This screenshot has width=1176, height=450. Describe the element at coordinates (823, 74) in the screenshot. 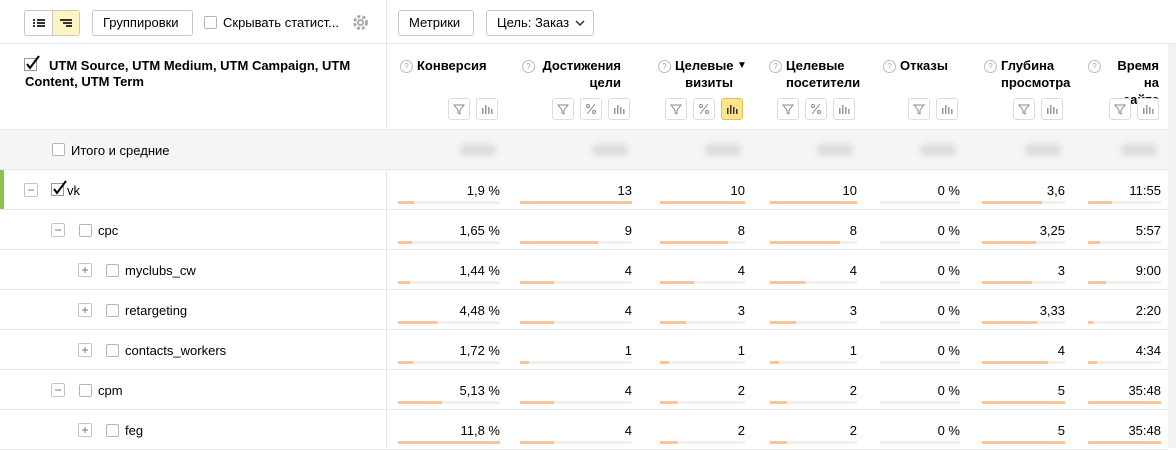

I see `column-title: Целевые посетители` at that location.